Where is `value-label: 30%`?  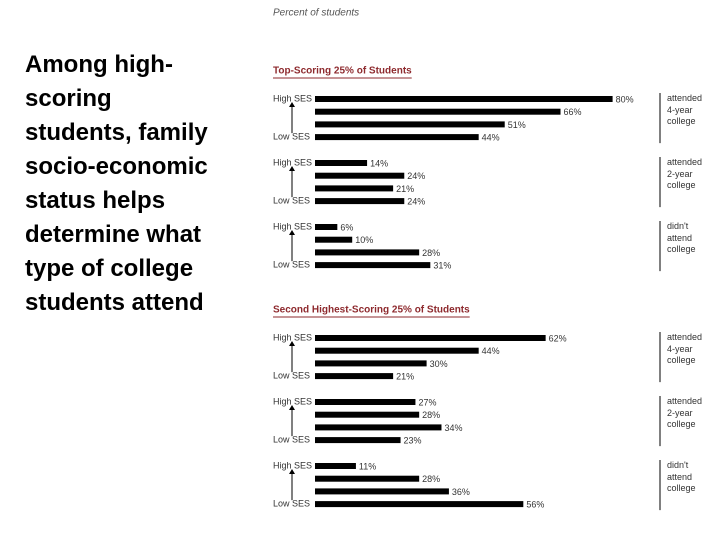
value-label: 30% is located at coordinates (439, 364).